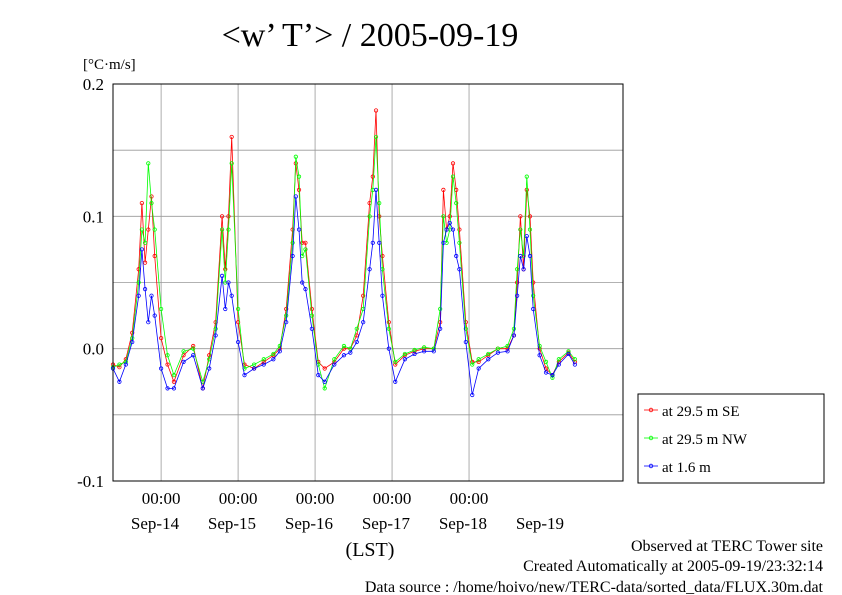  I want to click on x-axis-label: (LST), so click(370, 550).